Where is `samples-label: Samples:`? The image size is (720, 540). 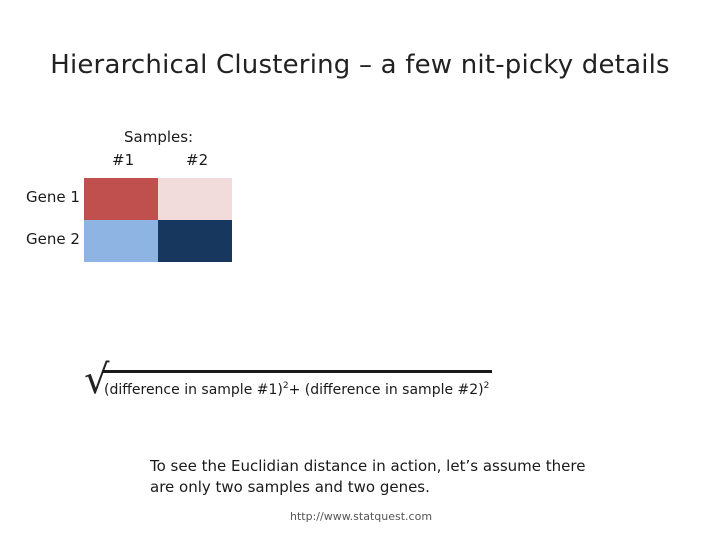
samples-label: Samples: is located at coordinates (159, 137).